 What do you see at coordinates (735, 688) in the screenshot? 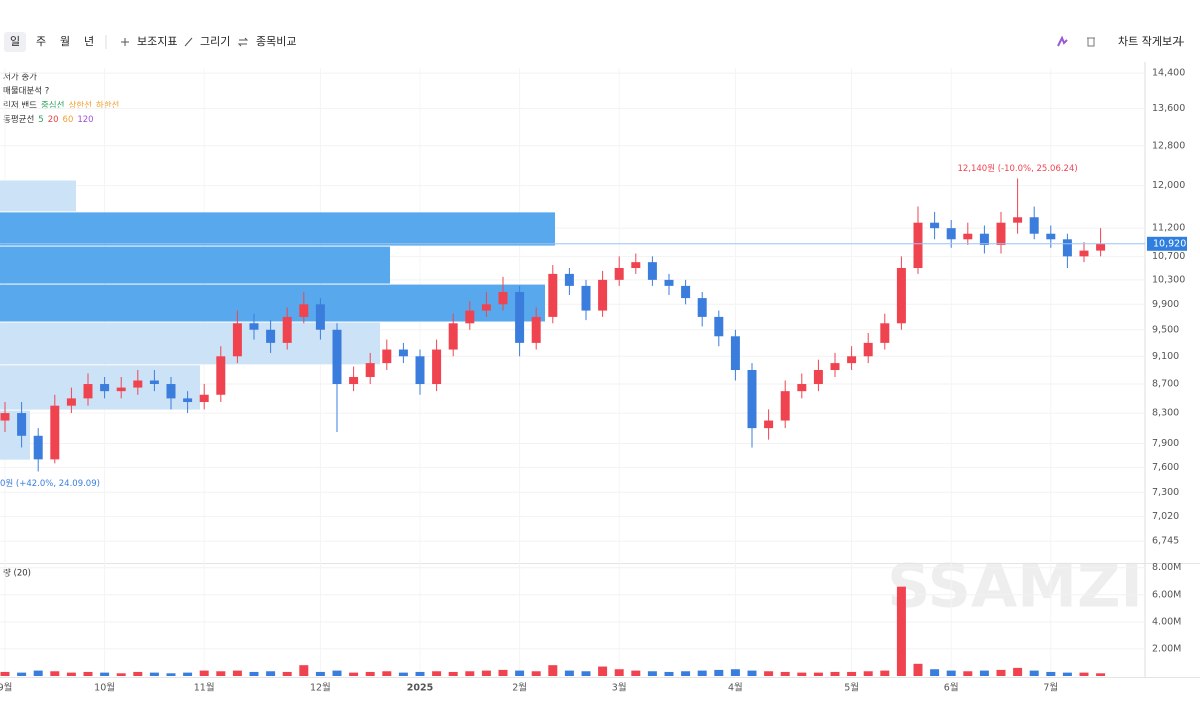
I see `x-tick-label: 4월` at bounding box center [735, 688].